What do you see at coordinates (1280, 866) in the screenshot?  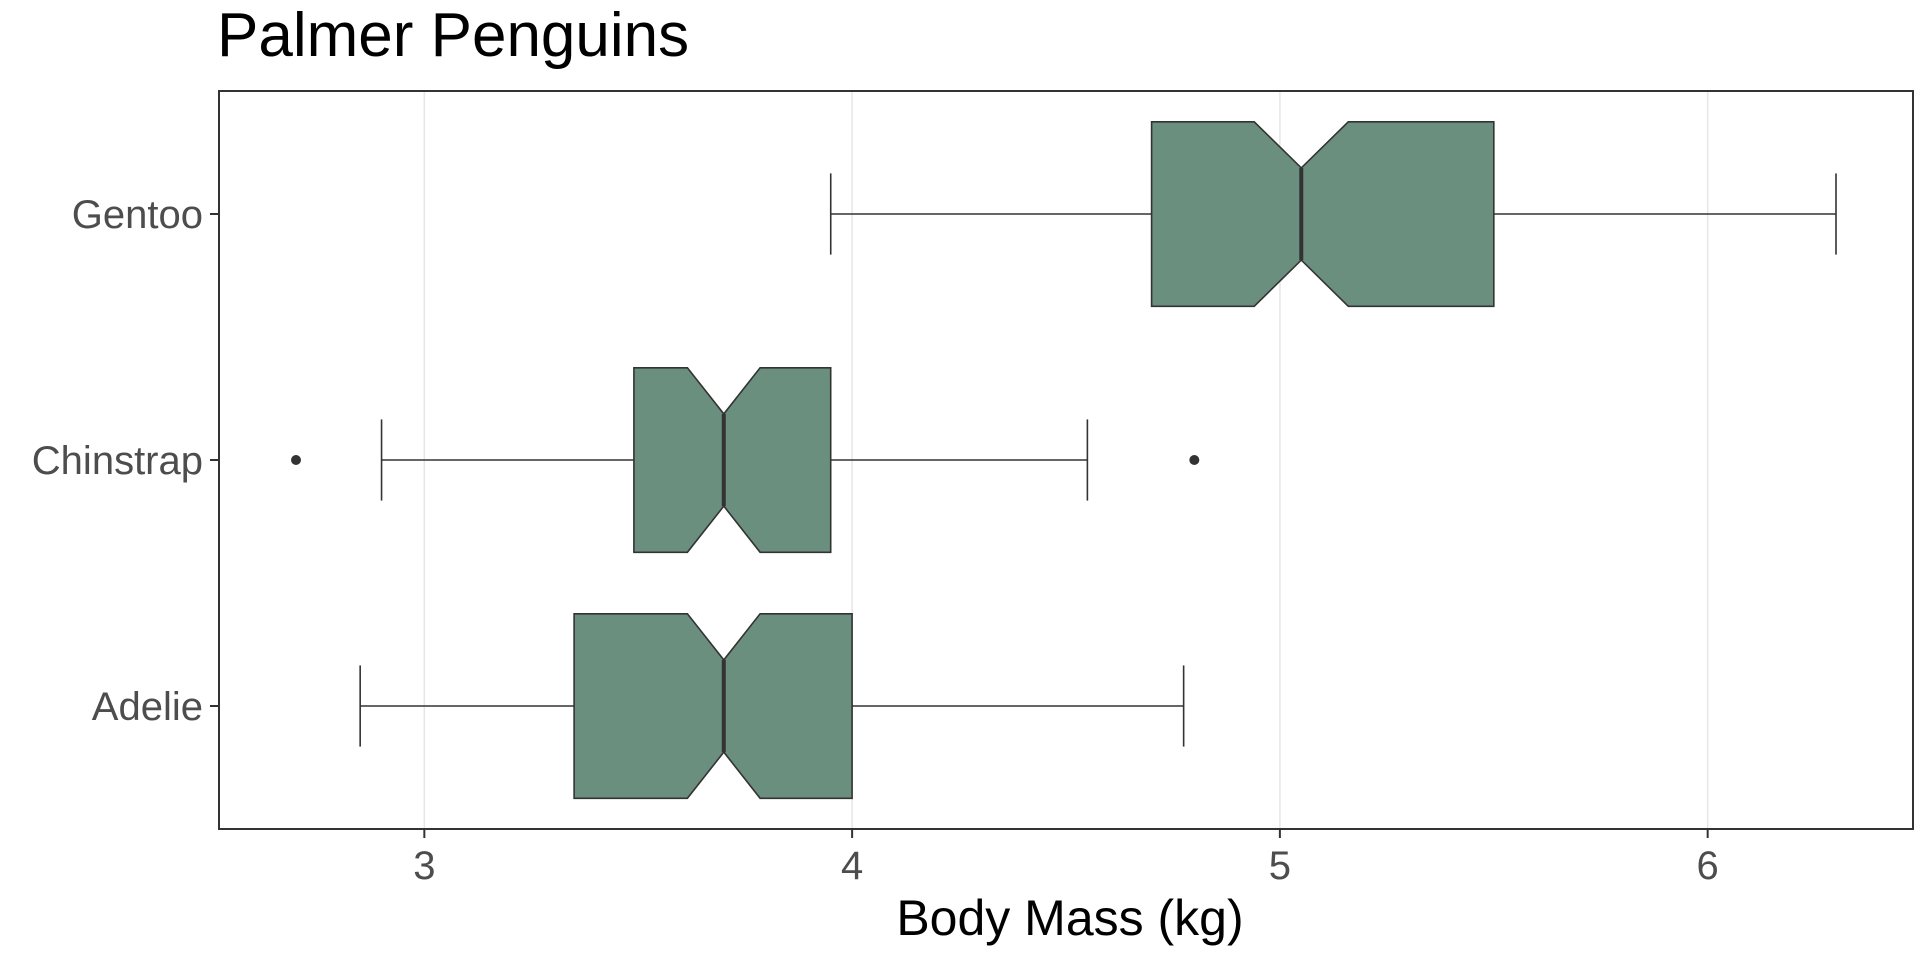 I see `x-tick-label-5: 5` at bounding box center [1280, 866].